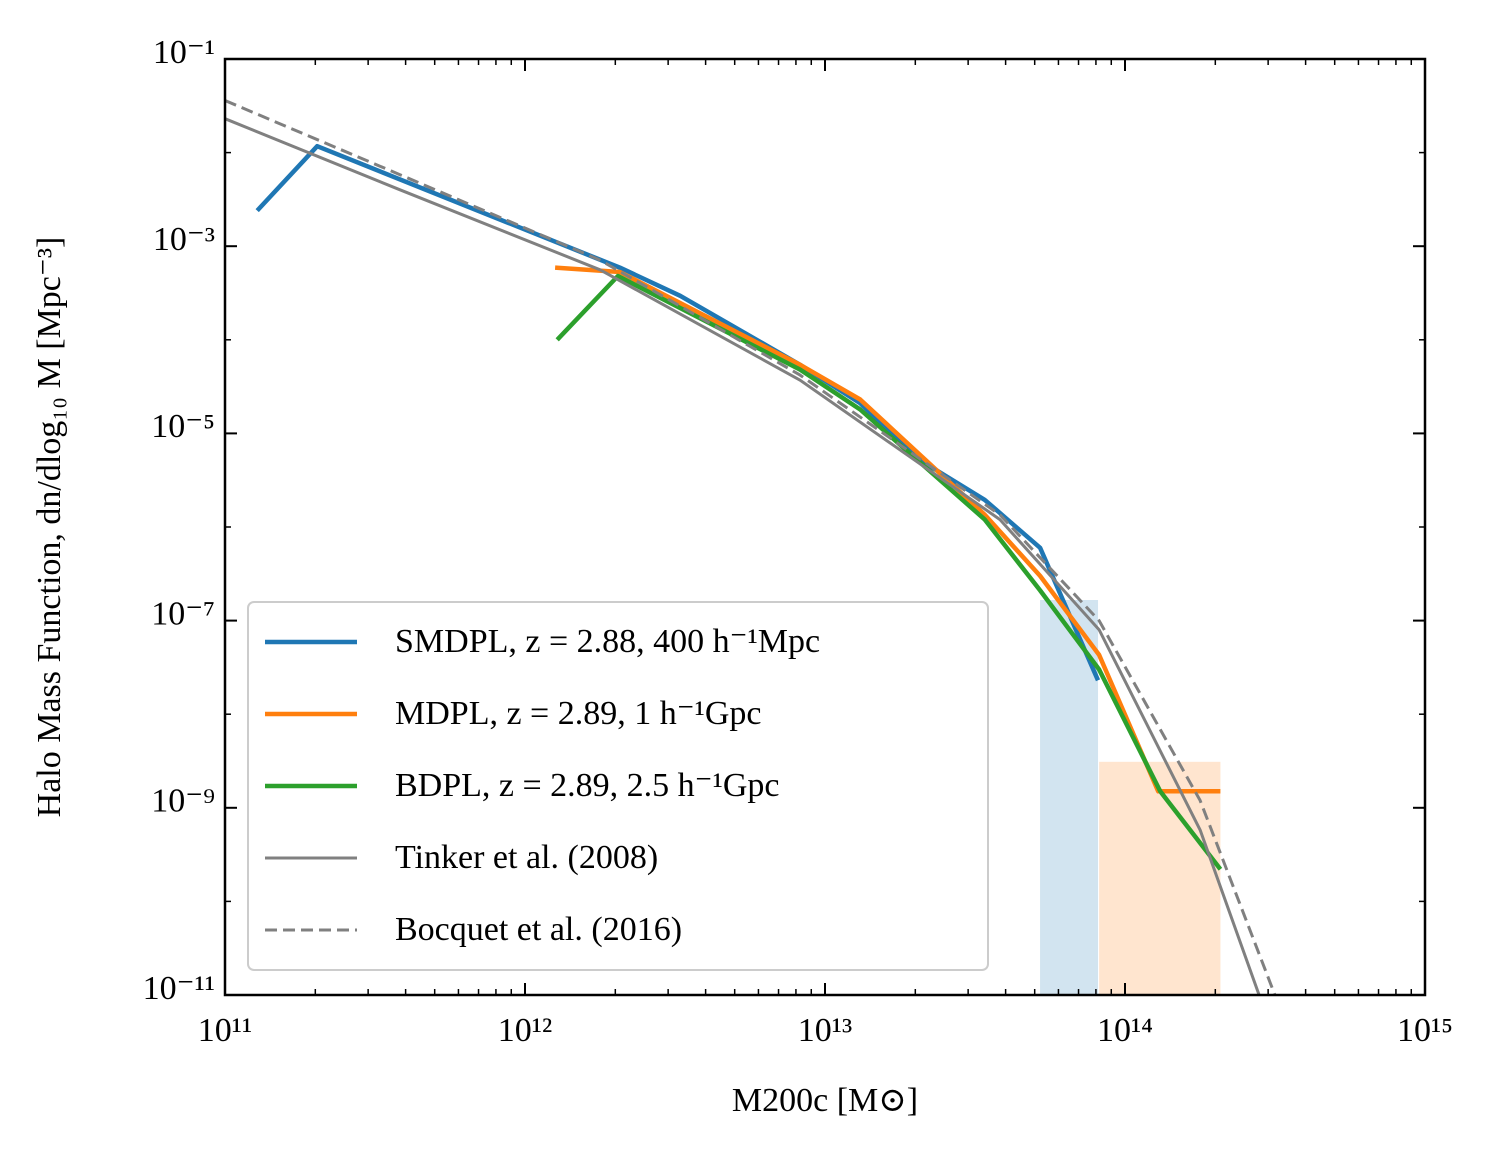 The height and width of the screenshot is (1170, 1500). I want to click on x-tick-label: 10¹¹, so click(225, 1030).